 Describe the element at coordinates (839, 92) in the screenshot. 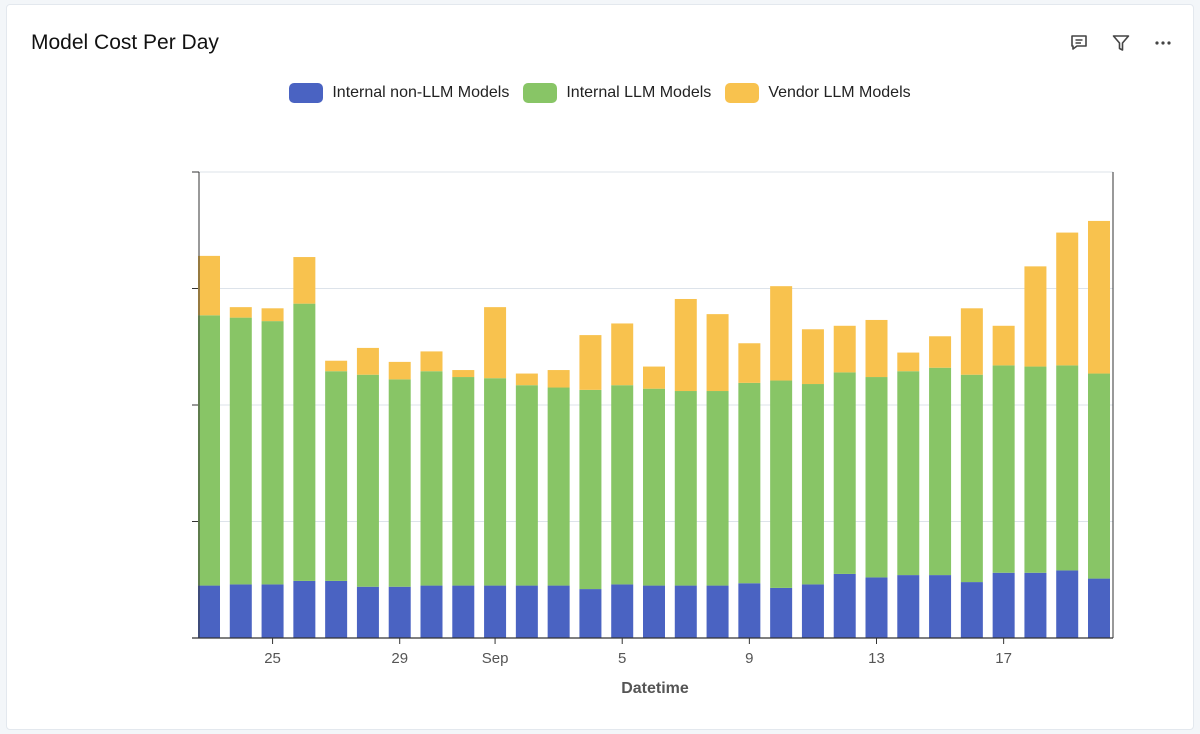

I see `legend-label: Vendor LLM Models` at that location.